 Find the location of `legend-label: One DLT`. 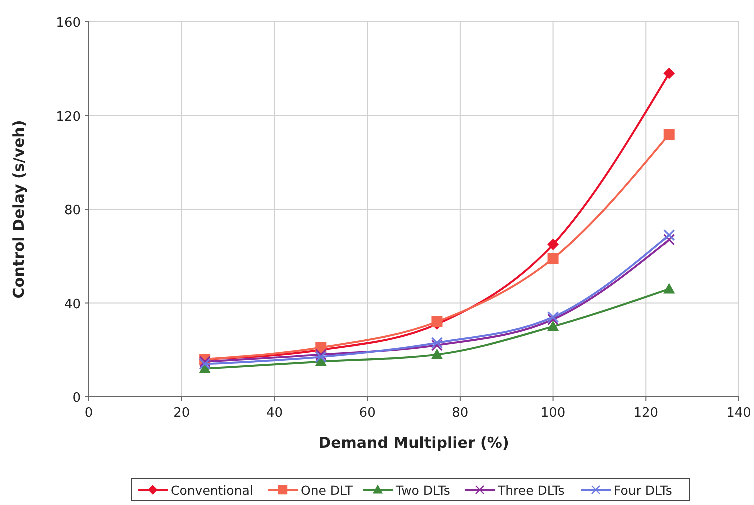

legend-label: One DLT is located at coordinates (327, 490).